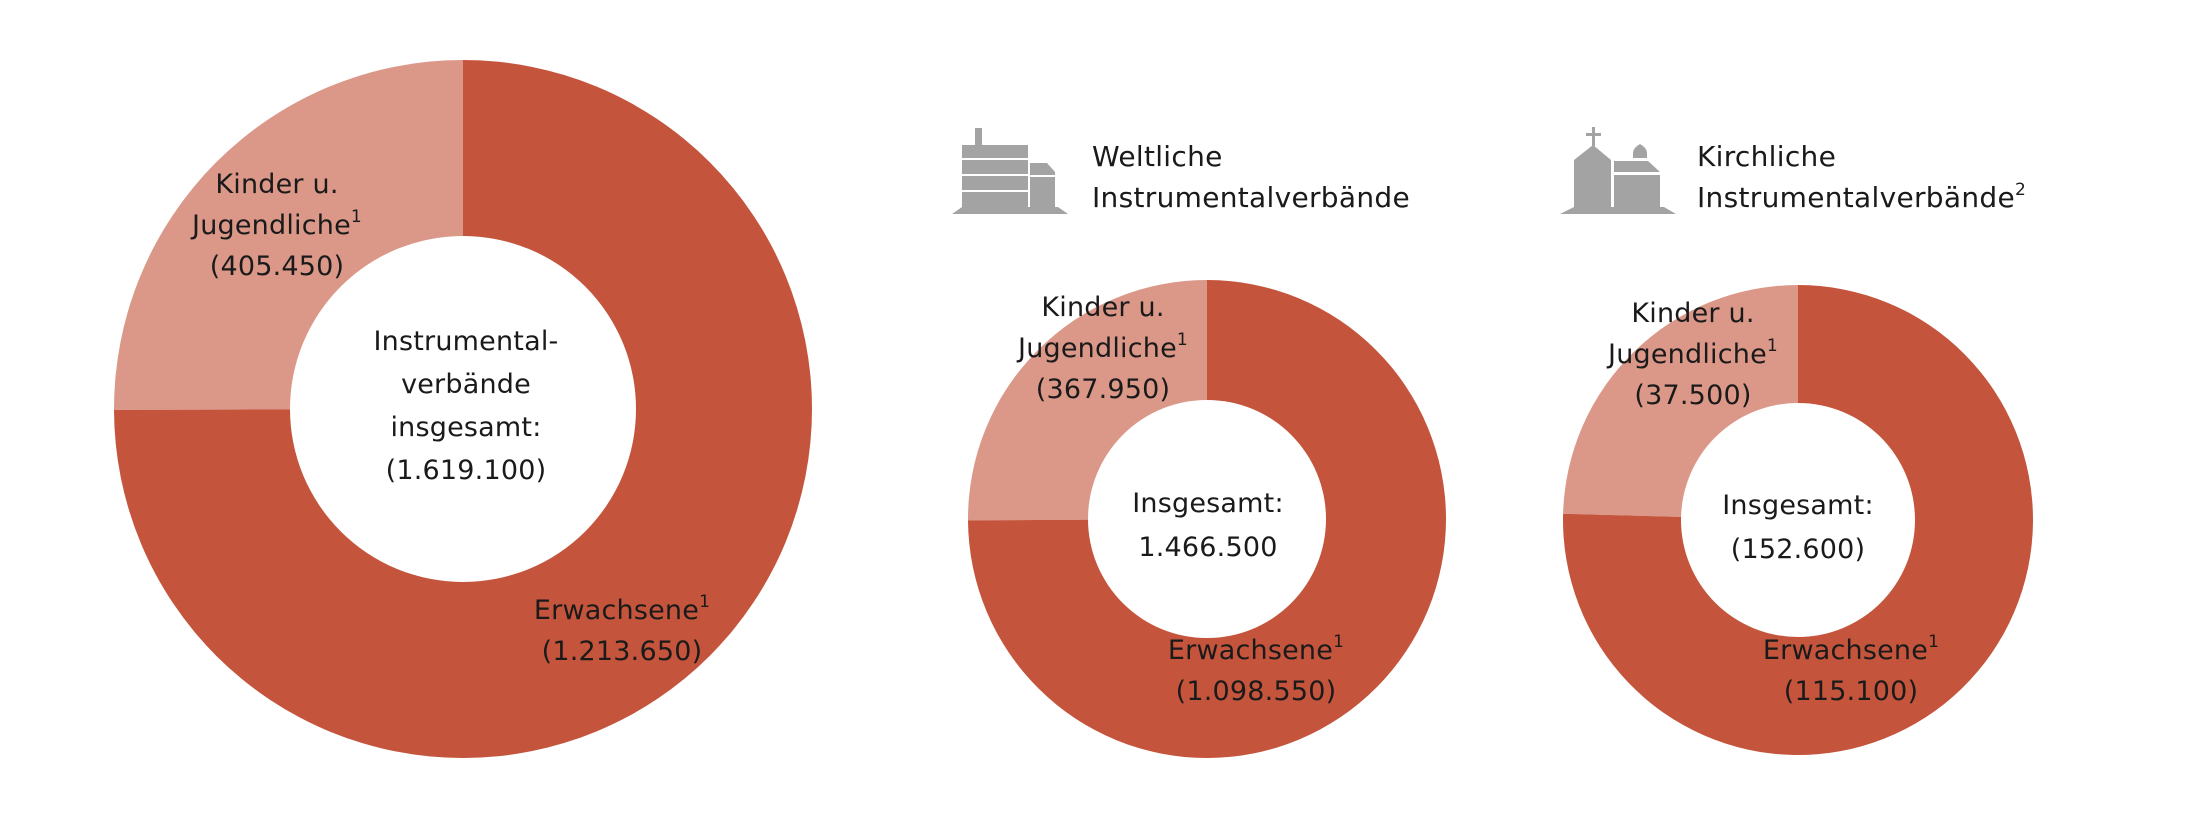 The height and width of the screenshot is (815, 2200). What do you see at coordinates (466, 470) in the screenshot?
I see `value-total: (1.619.100)` at bounding box center [466, 470].